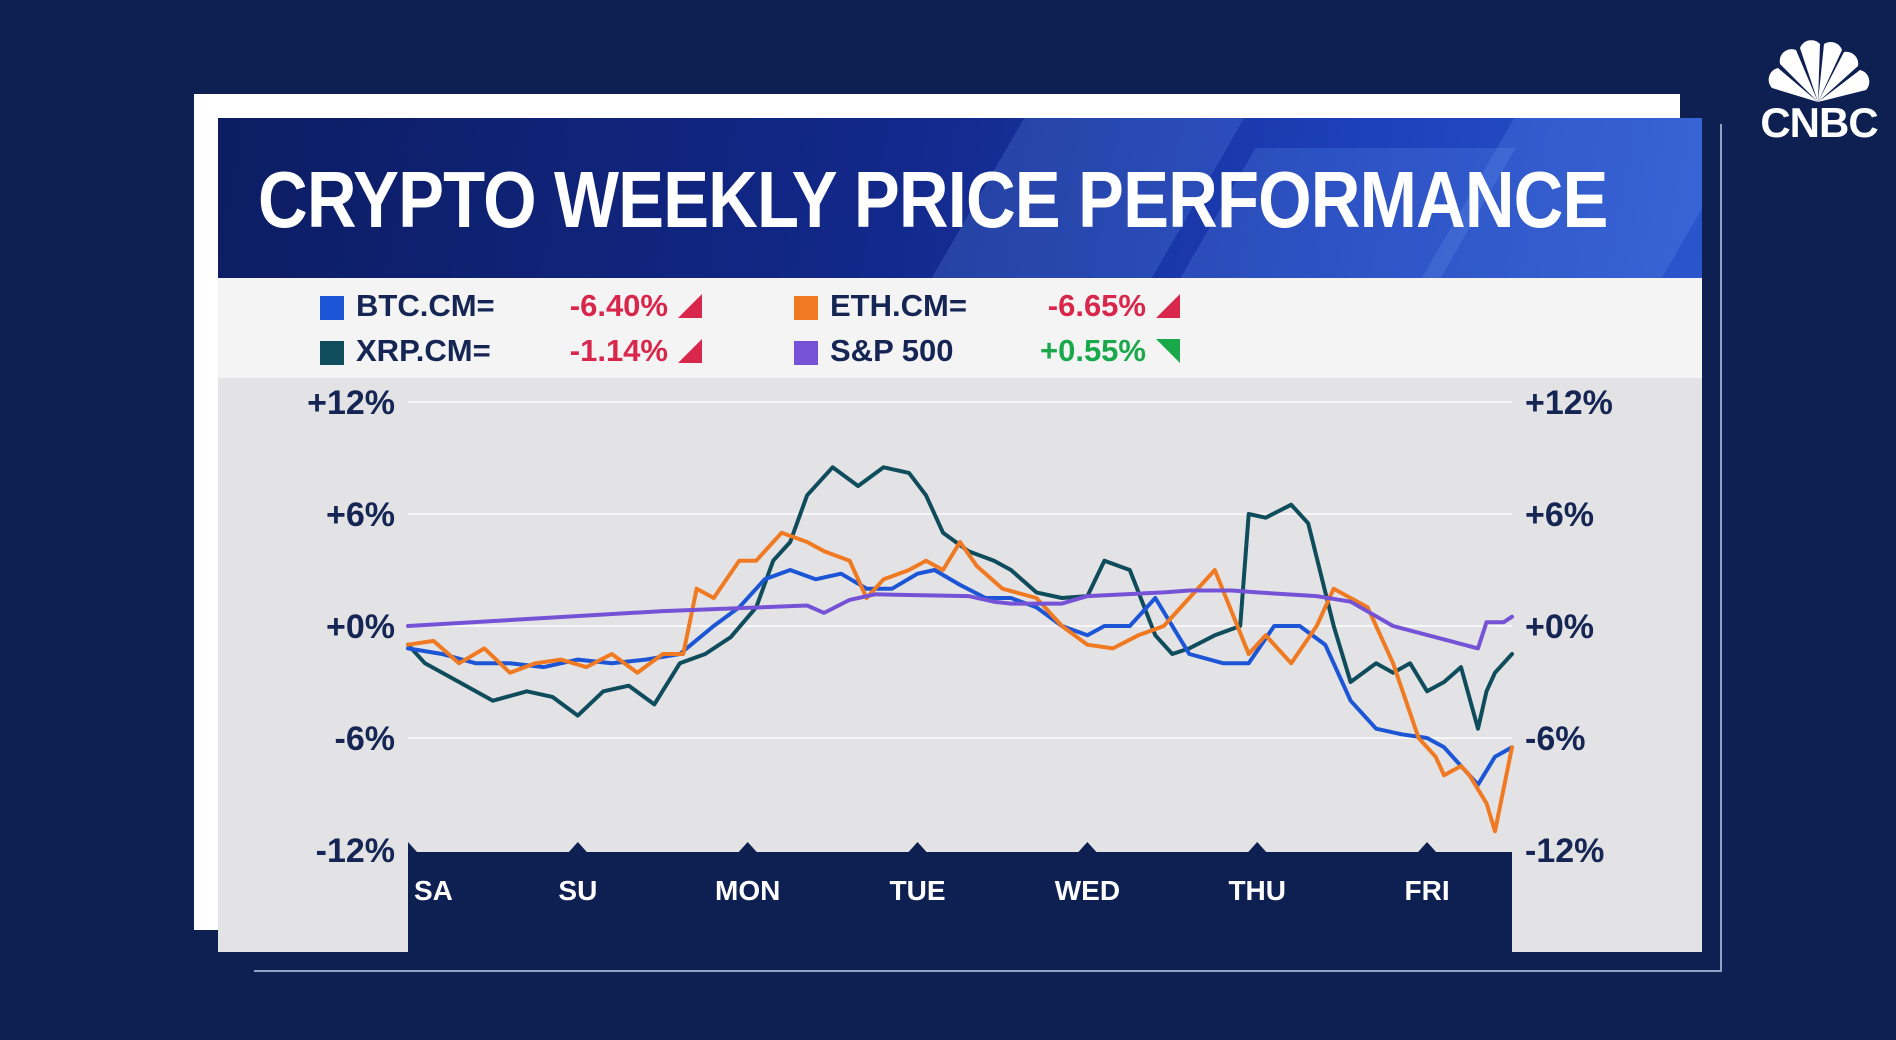 The image size is (1896, 1040). I want to click on legend, so click(960, 328).